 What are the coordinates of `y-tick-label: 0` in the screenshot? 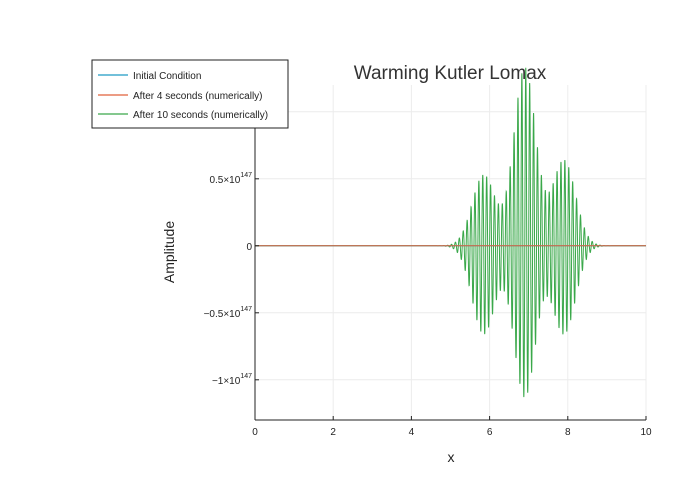 It's located at (249, 247).